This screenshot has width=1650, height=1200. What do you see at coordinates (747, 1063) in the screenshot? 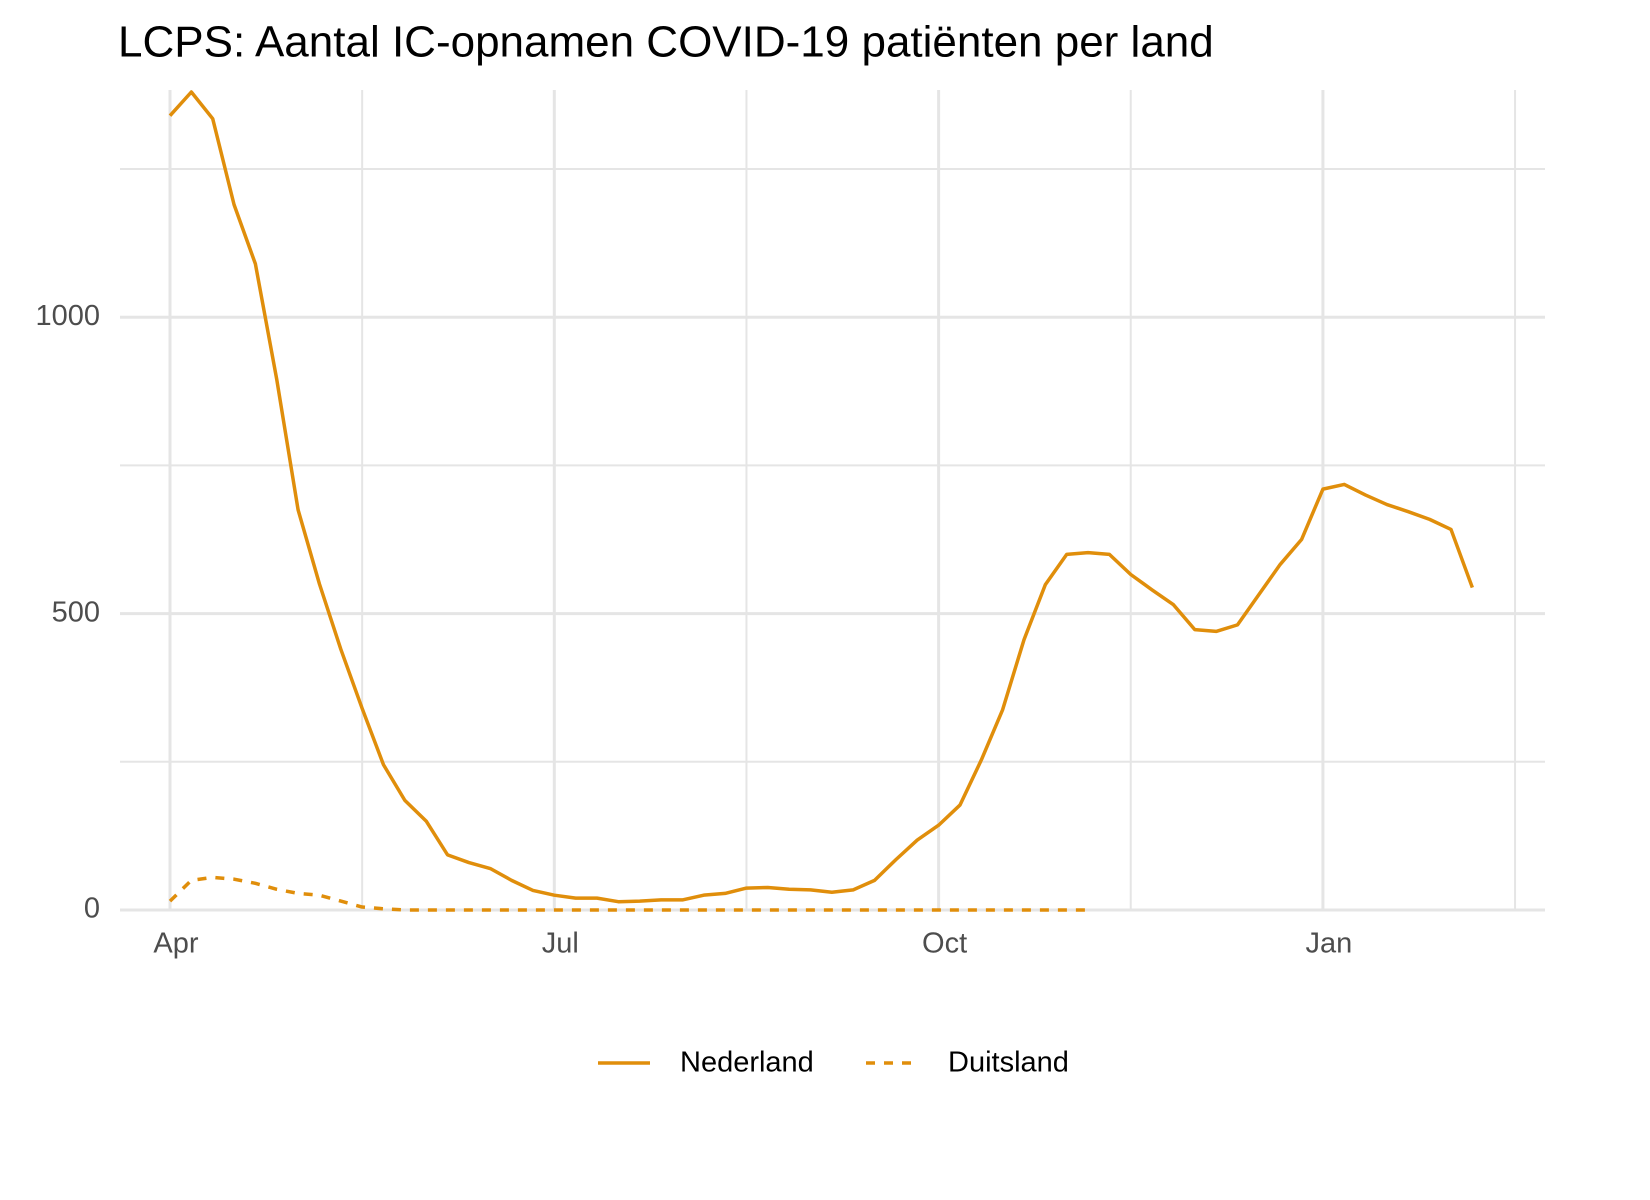
I see `legend-label: Nederland` at bounding box center [747, 1063].